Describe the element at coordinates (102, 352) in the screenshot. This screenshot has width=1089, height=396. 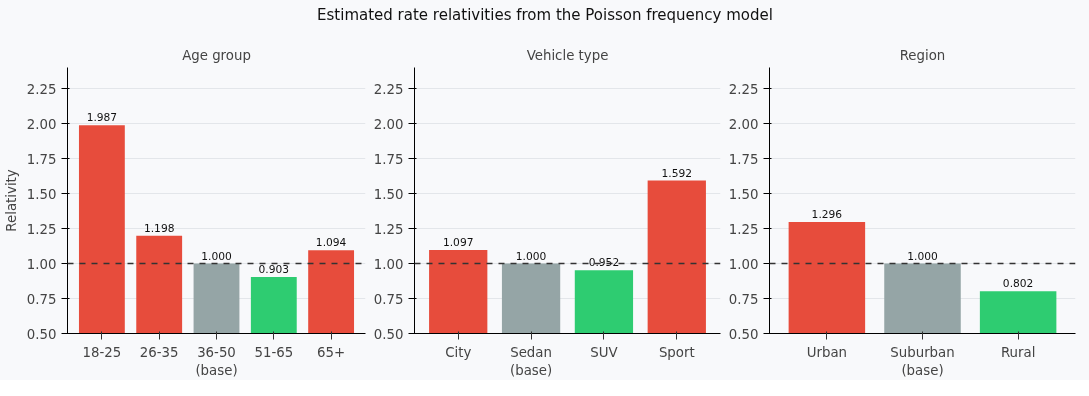
I see `x-tick-label: 18-25` at that location.